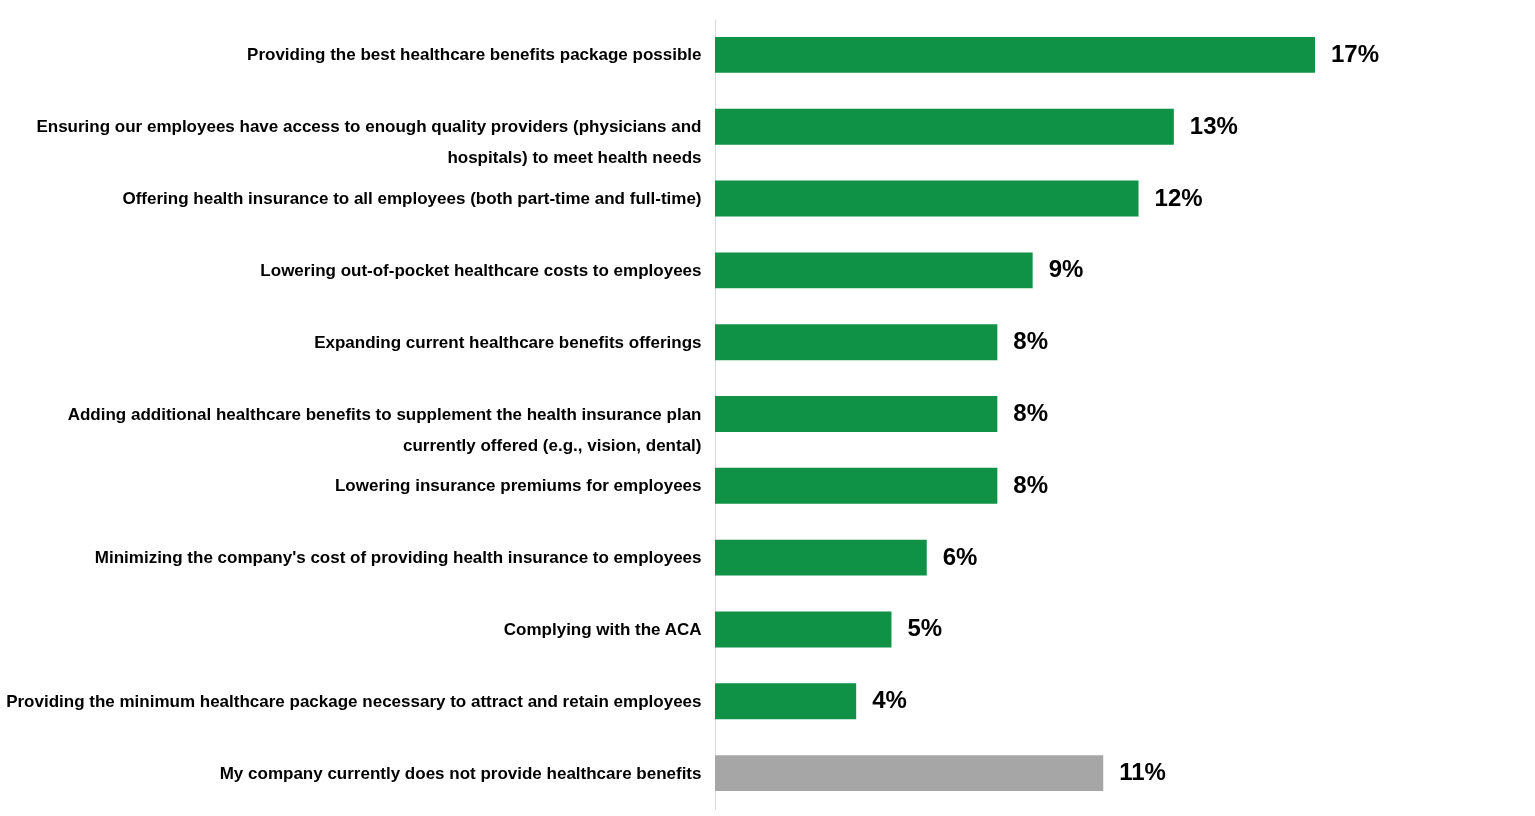 The width and height of the screenshot is (1535, 816). Describe the element at coordinates (384, 429) in the screenshot. I see `y-tick-label: Adding additional healthcare benefits to supplement the health insurance plan currently offered (e.g., vision, dental)` at that location.